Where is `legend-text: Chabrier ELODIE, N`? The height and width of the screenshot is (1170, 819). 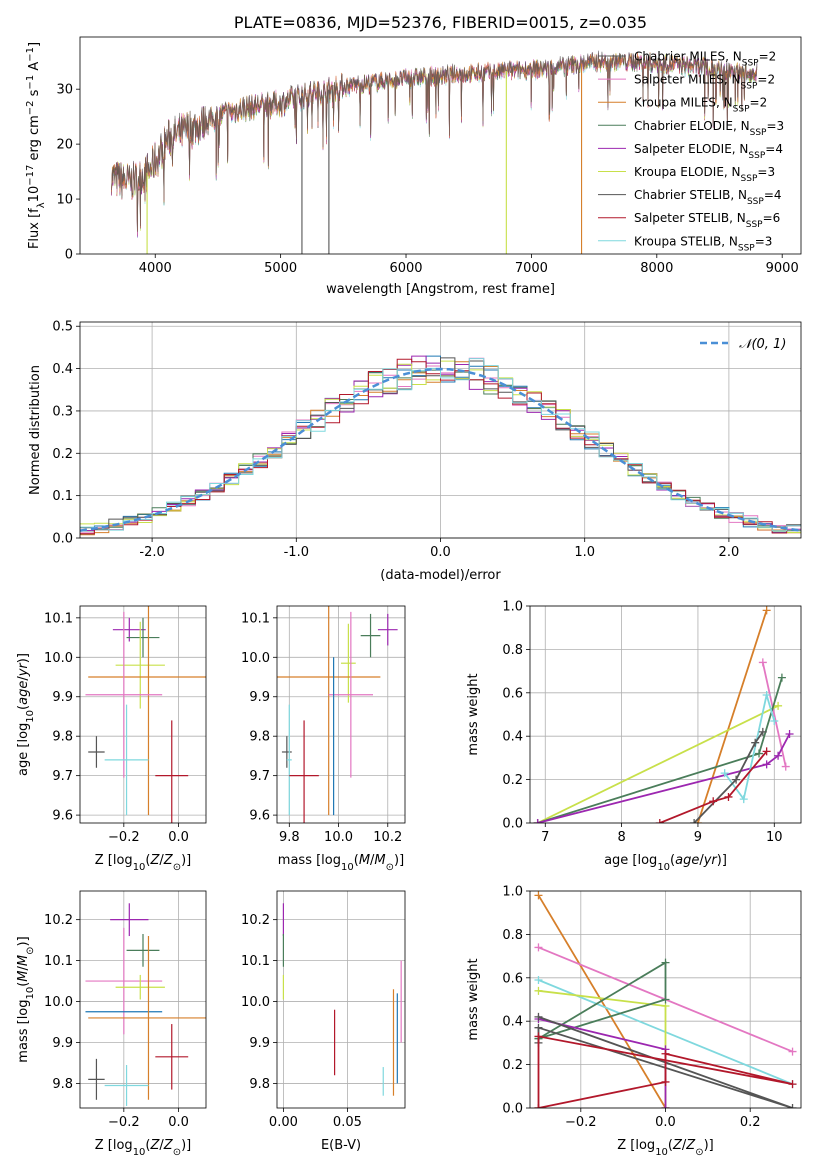
legend-text: Chabrier ELODIE, N is located at coordinates (692, 126).